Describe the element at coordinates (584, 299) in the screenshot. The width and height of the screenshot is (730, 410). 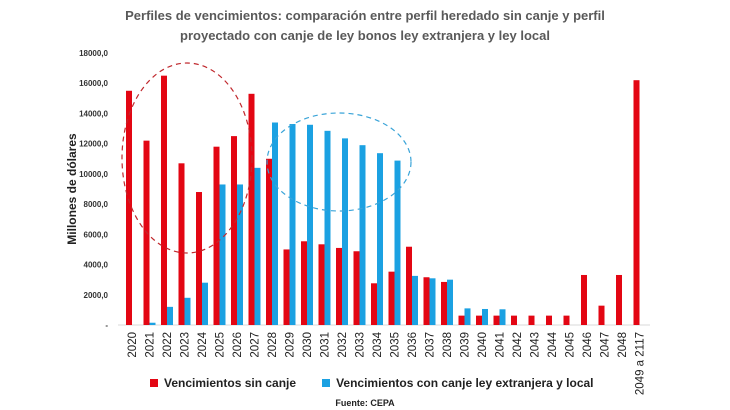
I see `bar-sin-canje-2046` at that location.